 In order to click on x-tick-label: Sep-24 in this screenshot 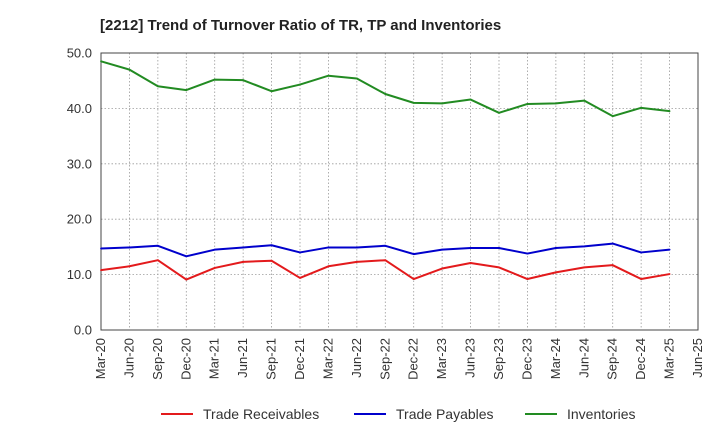, I will do `click(612, 359)`.